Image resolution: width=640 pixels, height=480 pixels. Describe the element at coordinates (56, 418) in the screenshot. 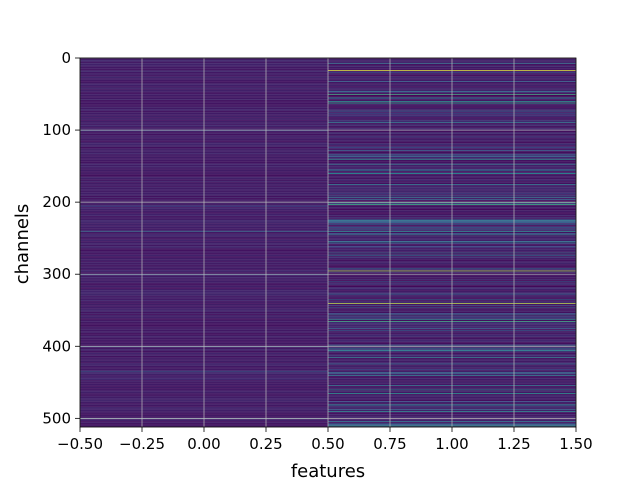

I see `y-tick-label: 500` at that location.